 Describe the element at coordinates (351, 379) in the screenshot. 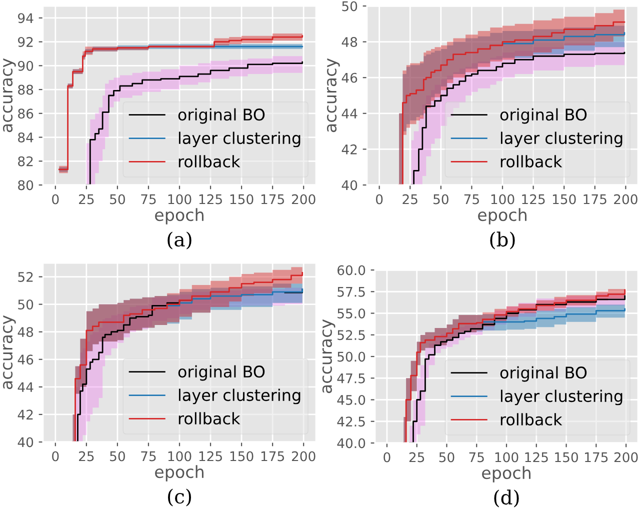

I see `y-tick-label: 47.5` at that location.